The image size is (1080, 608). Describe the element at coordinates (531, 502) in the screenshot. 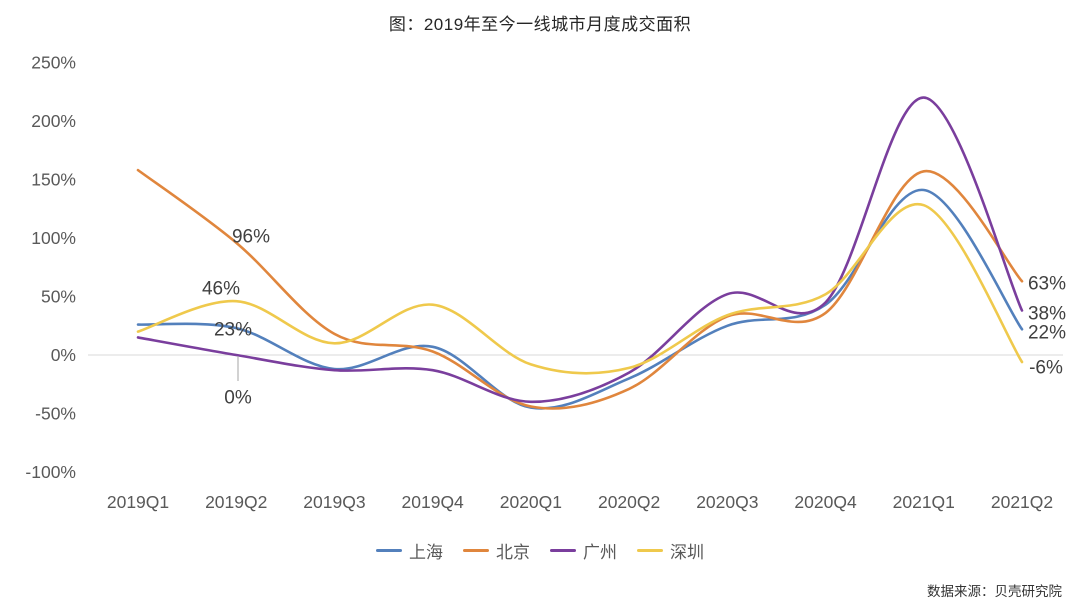

I see `x-axis-tick: 2020Q1` at that location.